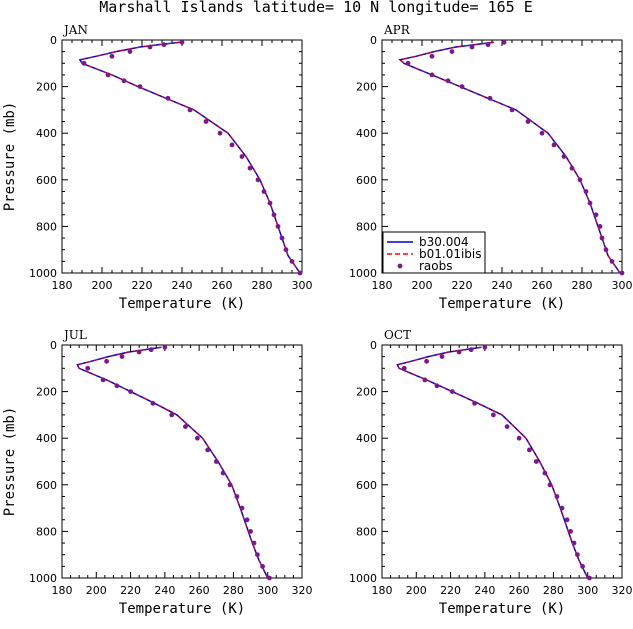 Image resolution: width=633 pixels, height=629 pixels. Describe the element at coordinates (434, 252) in the screenshot. I see `legend-box` at that location.